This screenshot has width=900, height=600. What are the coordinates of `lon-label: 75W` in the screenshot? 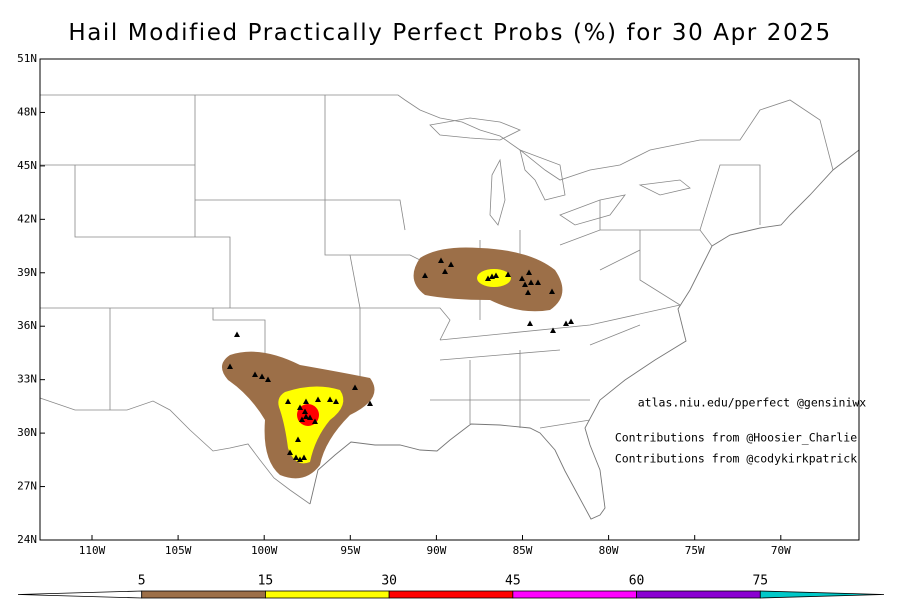 It's located at (695, 550).